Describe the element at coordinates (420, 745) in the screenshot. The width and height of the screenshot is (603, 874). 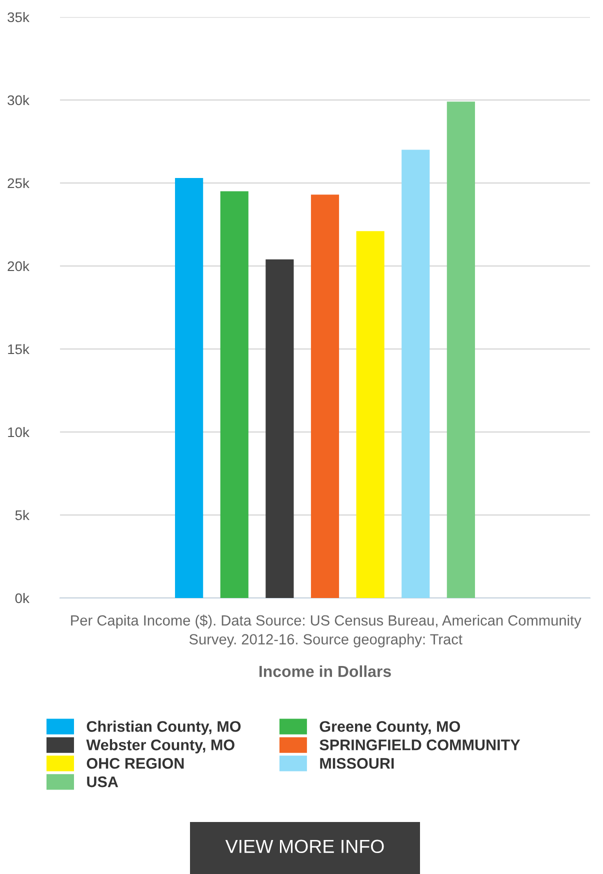
I see `legend-label: SPRINGFIELD COMMUNITY` at that location.